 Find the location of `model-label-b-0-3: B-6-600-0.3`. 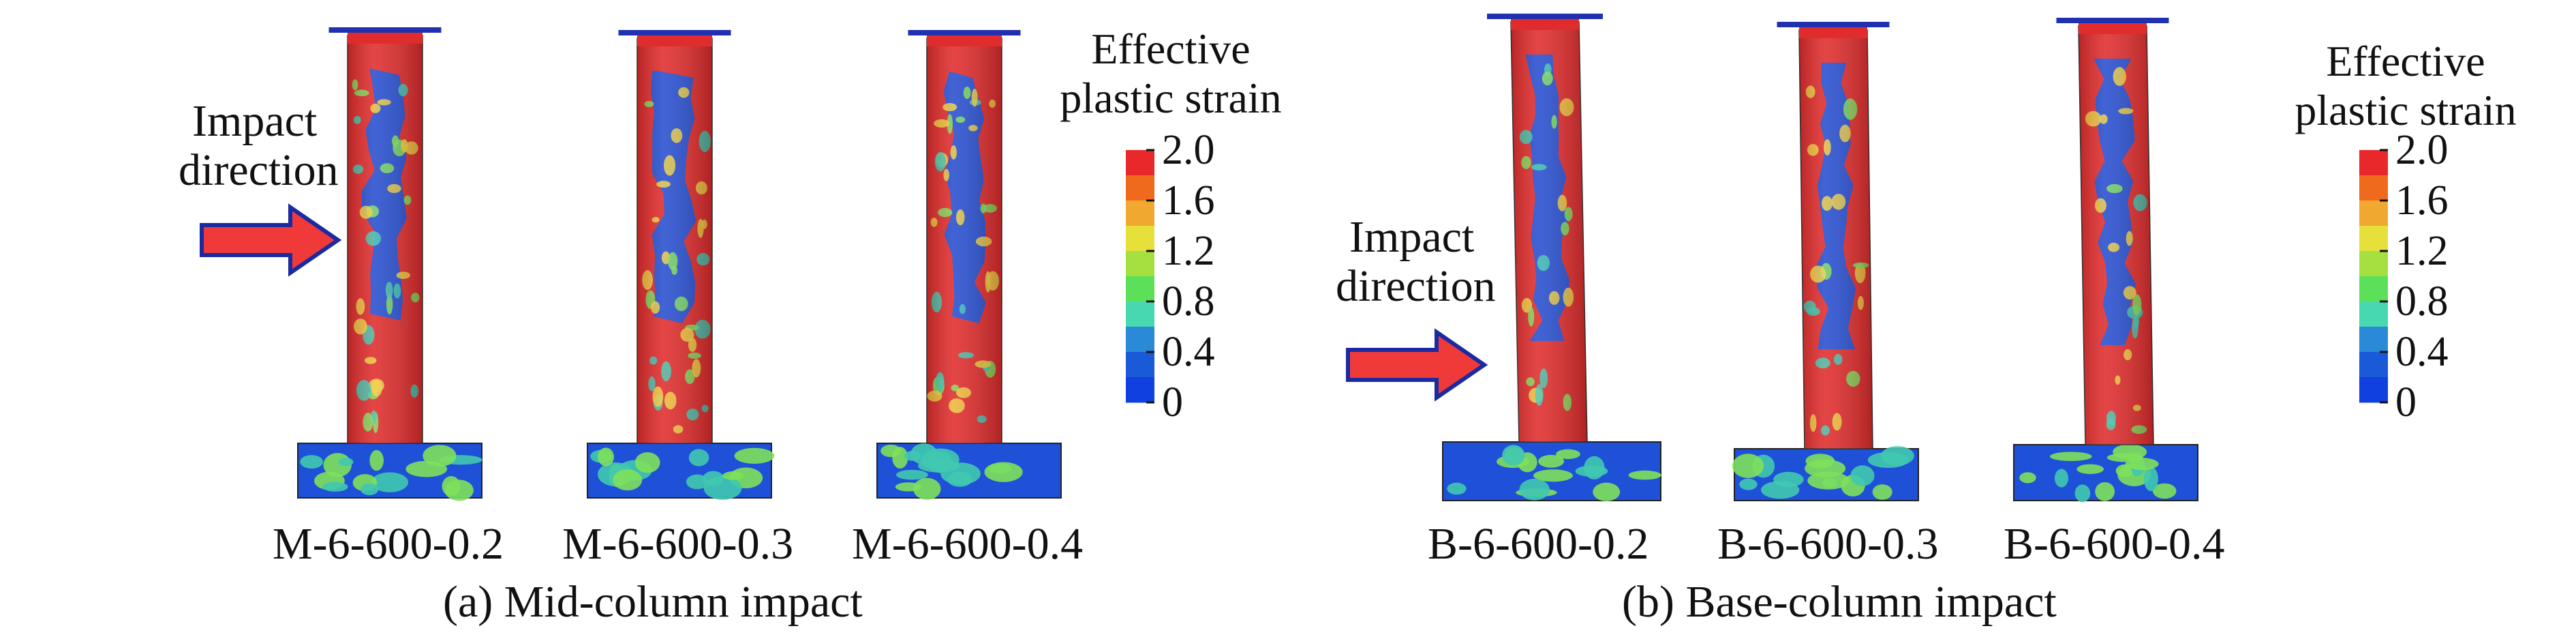

model-label-b-0-3: B-6-600-0.3 is located at coordinates (1828, 544).